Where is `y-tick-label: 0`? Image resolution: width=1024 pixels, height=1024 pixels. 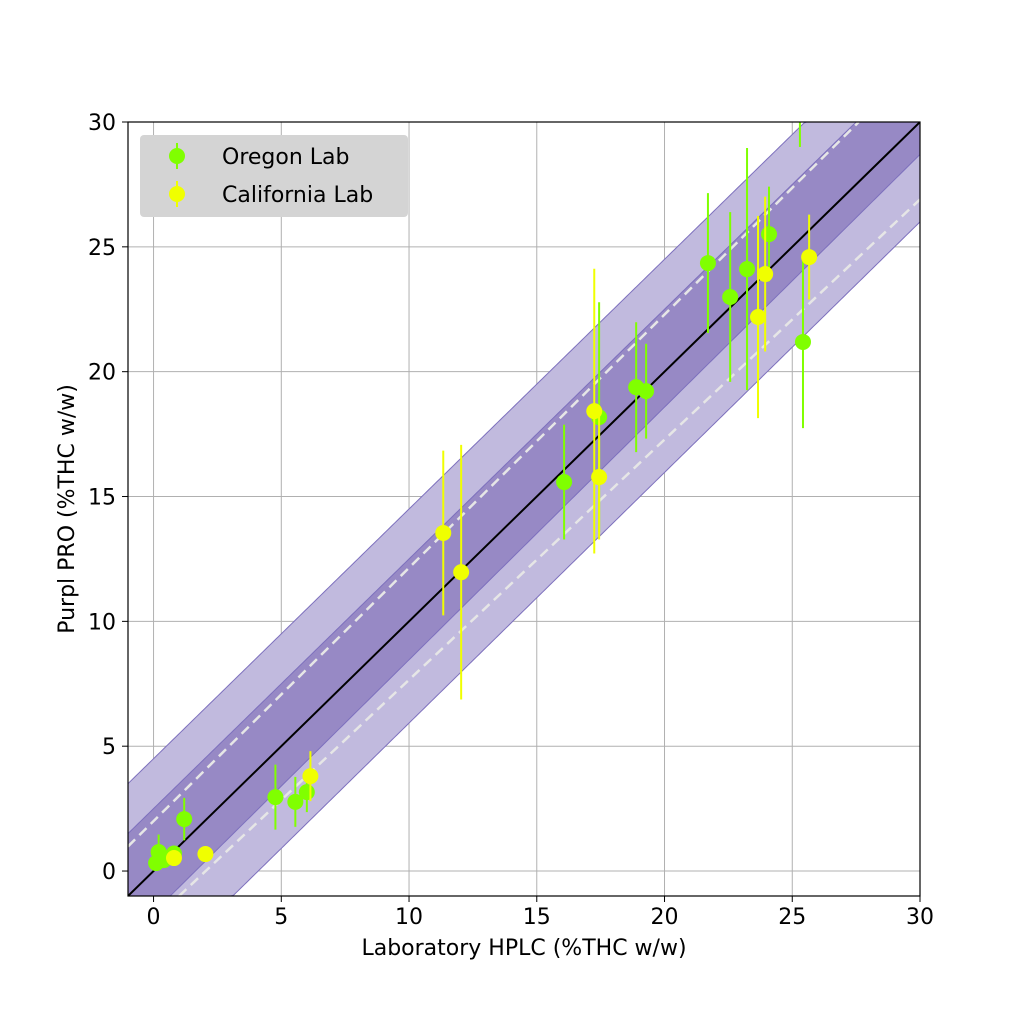
y-tick-label: 0 is located at coordinates (109, 872).